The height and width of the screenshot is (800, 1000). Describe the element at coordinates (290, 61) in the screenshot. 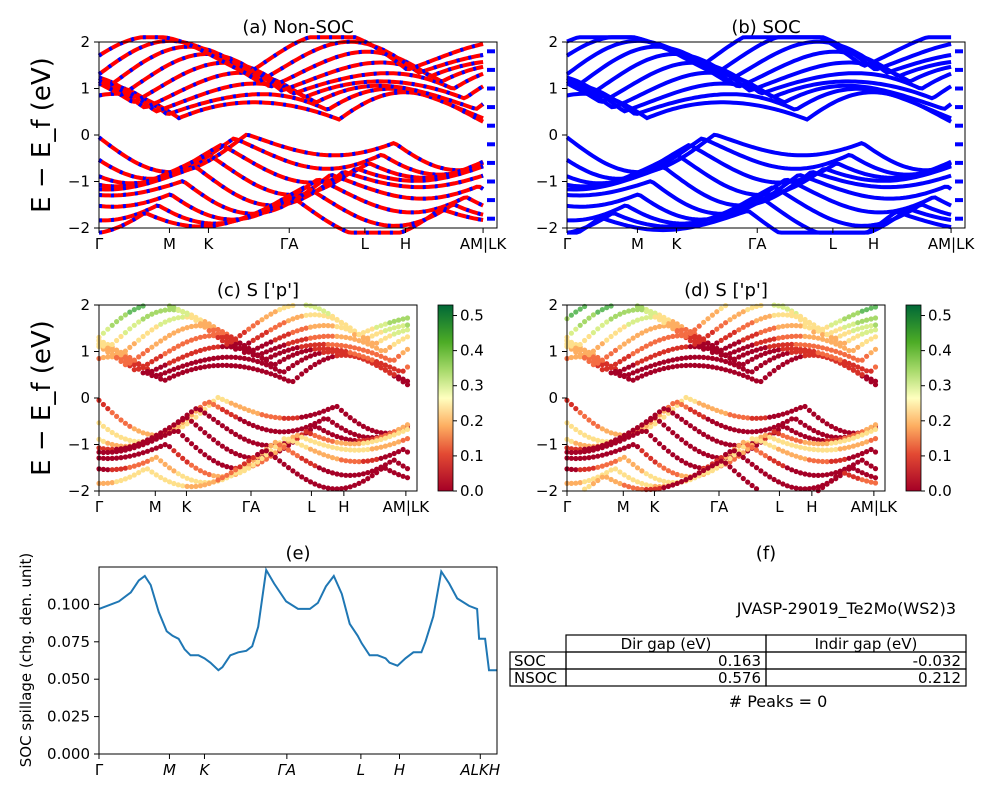

I see `band-line-overlay` at that location.